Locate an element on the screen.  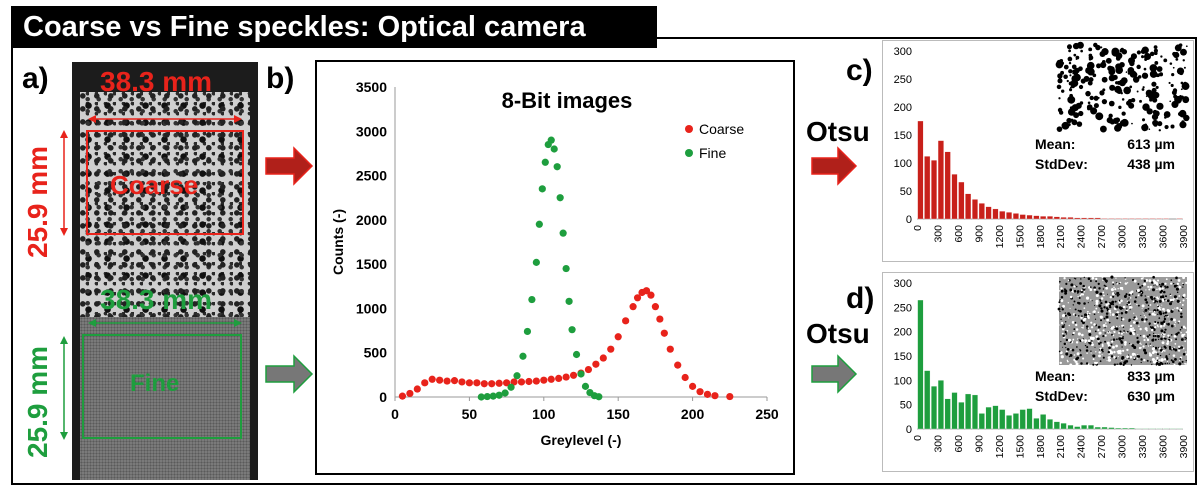
x-tick-label: 3300 is located at coordinates (1143, 447).